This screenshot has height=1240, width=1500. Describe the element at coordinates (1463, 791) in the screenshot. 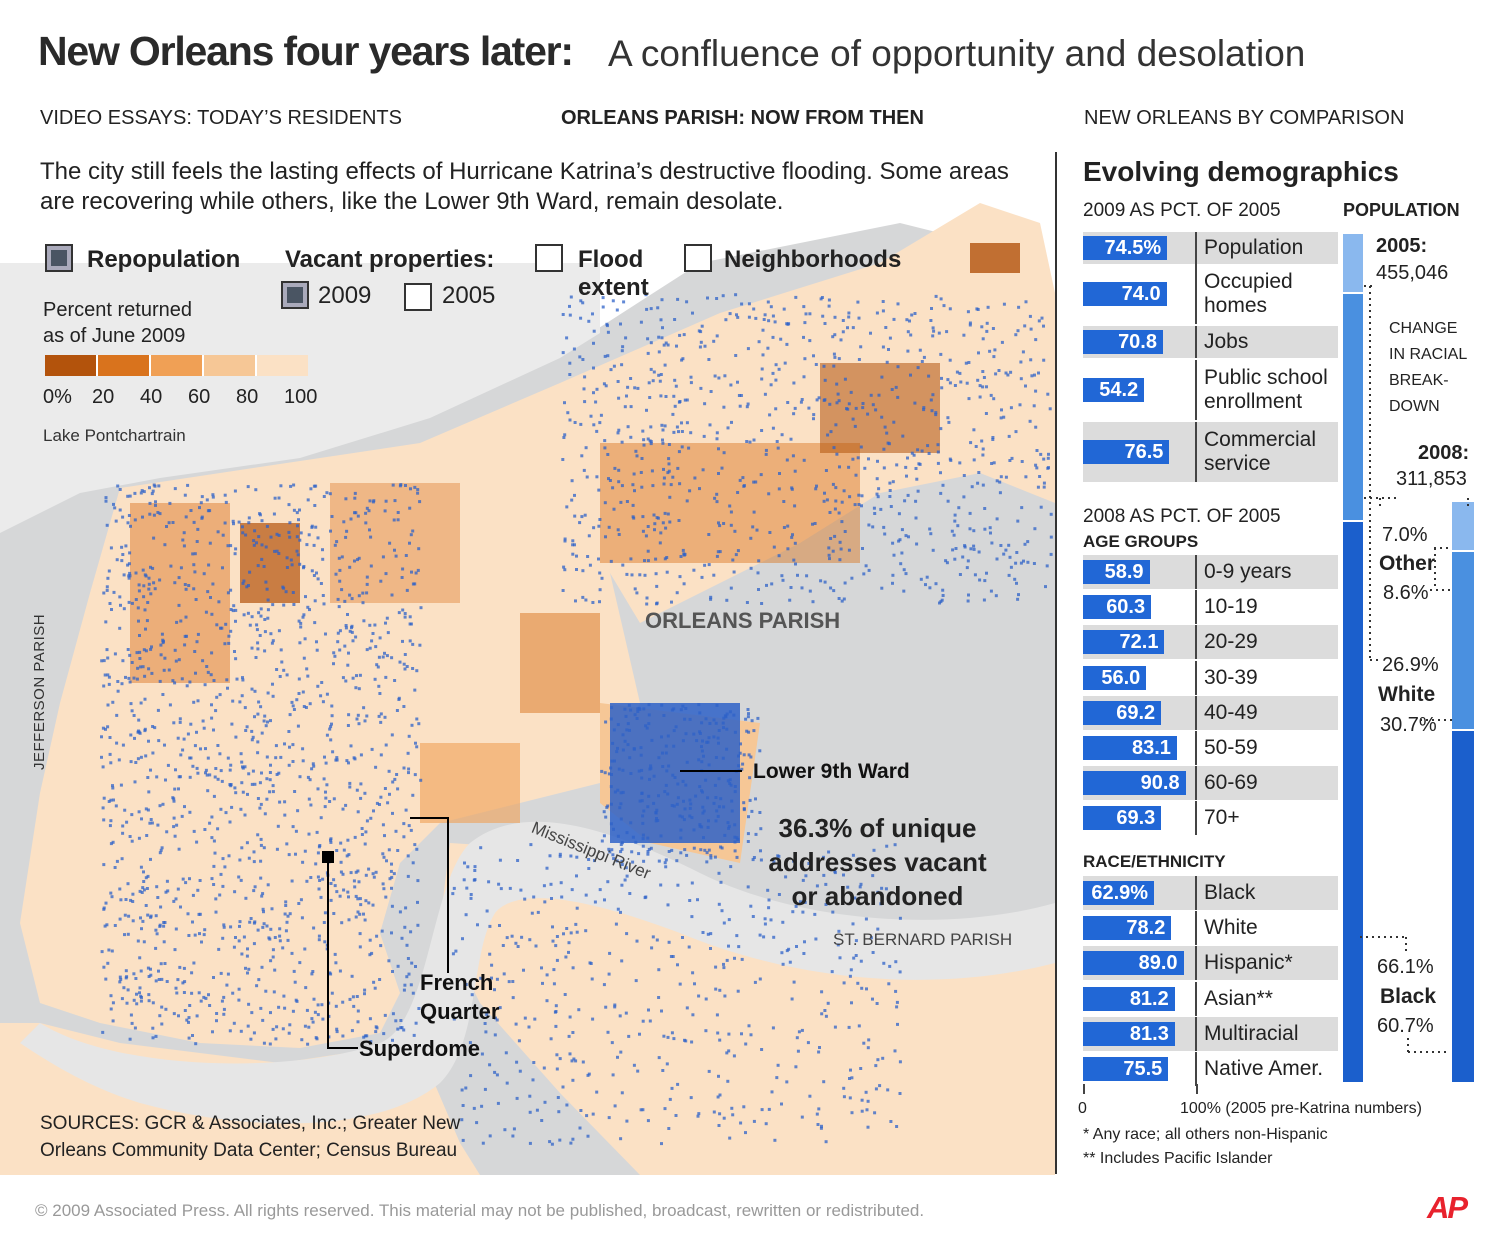

I see `population-bar-2008` at that location.